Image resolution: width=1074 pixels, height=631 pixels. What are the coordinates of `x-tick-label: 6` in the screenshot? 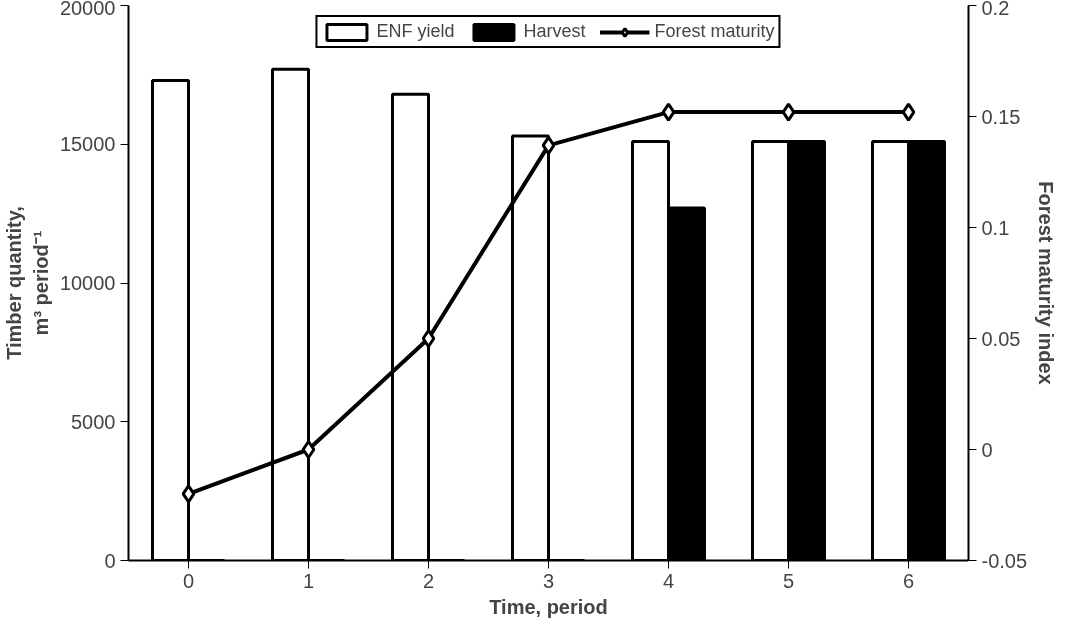 It's located at (908, 580).